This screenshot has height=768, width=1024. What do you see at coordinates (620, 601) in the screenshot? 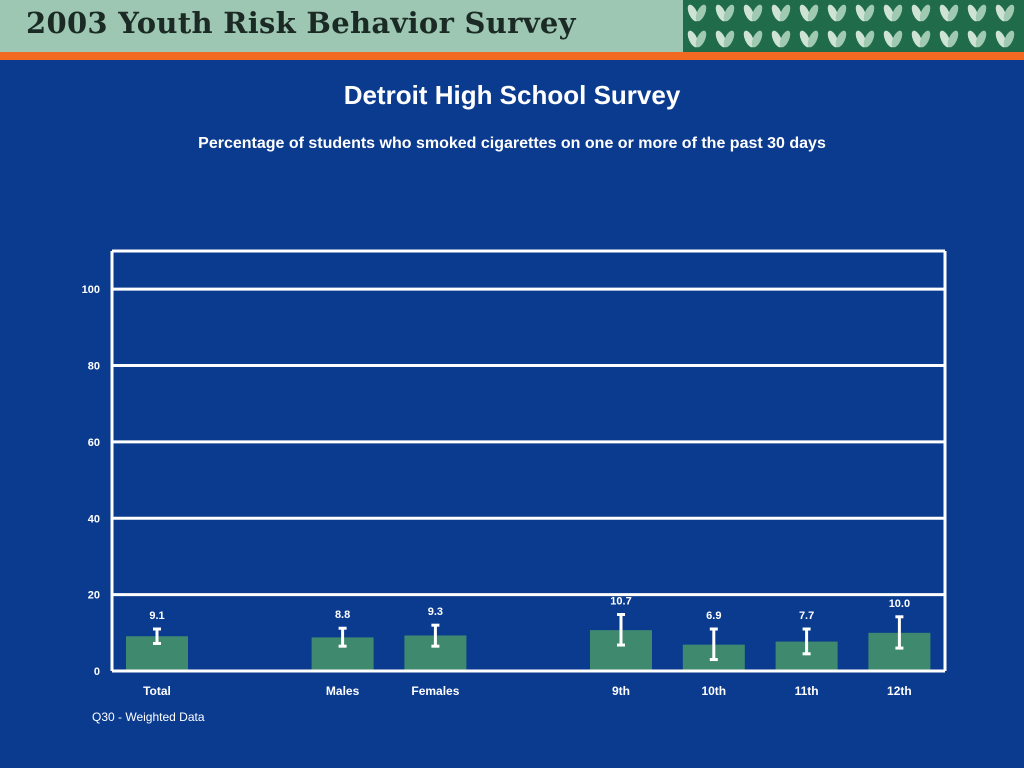
I see `data-label: 10.7` at bounding box center [620, 601].